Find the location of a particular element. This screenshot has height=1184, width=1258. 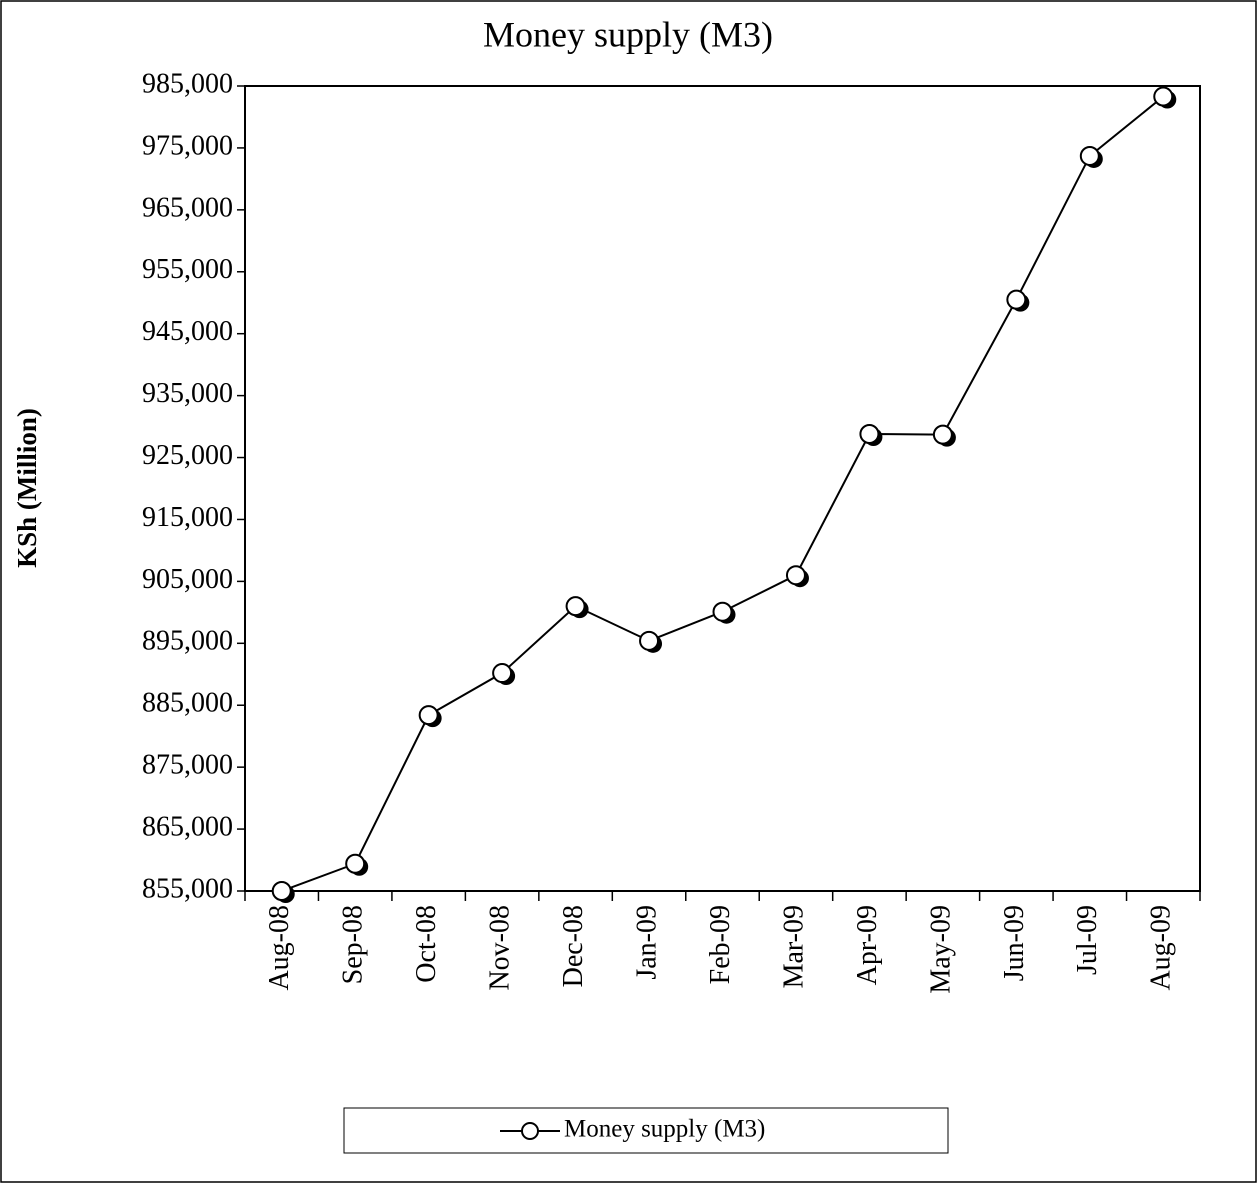

x-tick-label: Sep-08 is located at coordinates (353, 944).